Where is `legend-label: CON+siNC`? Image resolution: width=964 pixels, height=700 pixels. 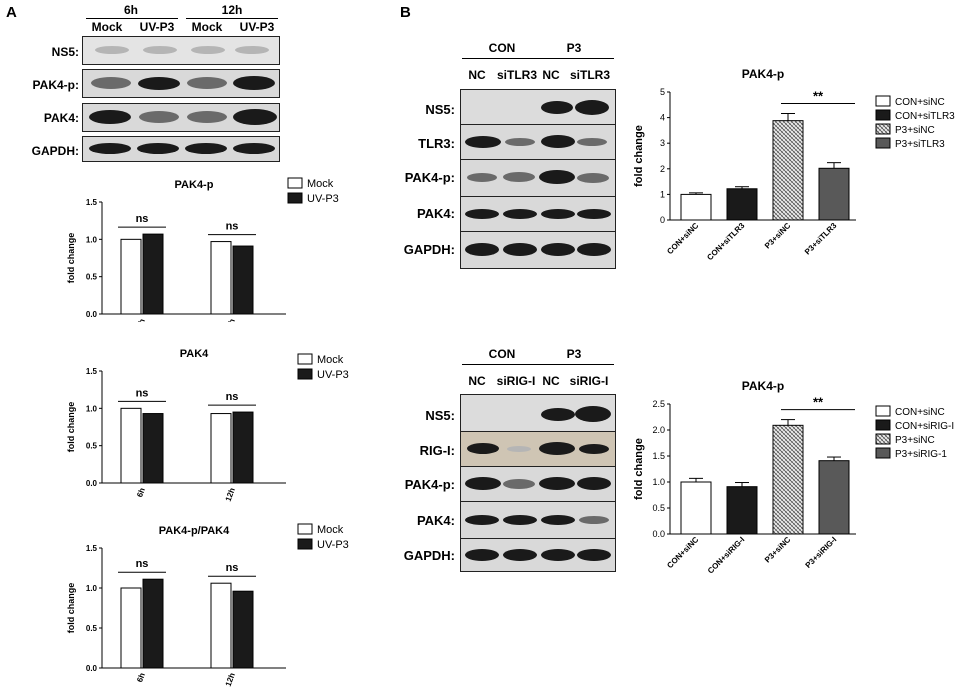 legend-label: CON+siNC is located at coordinates (920, 412).